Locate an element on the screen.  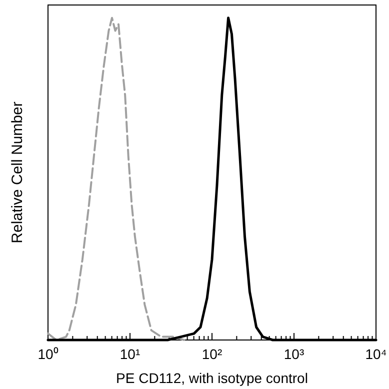
x-tick-label: 10² is located at coordinates (212, 354).